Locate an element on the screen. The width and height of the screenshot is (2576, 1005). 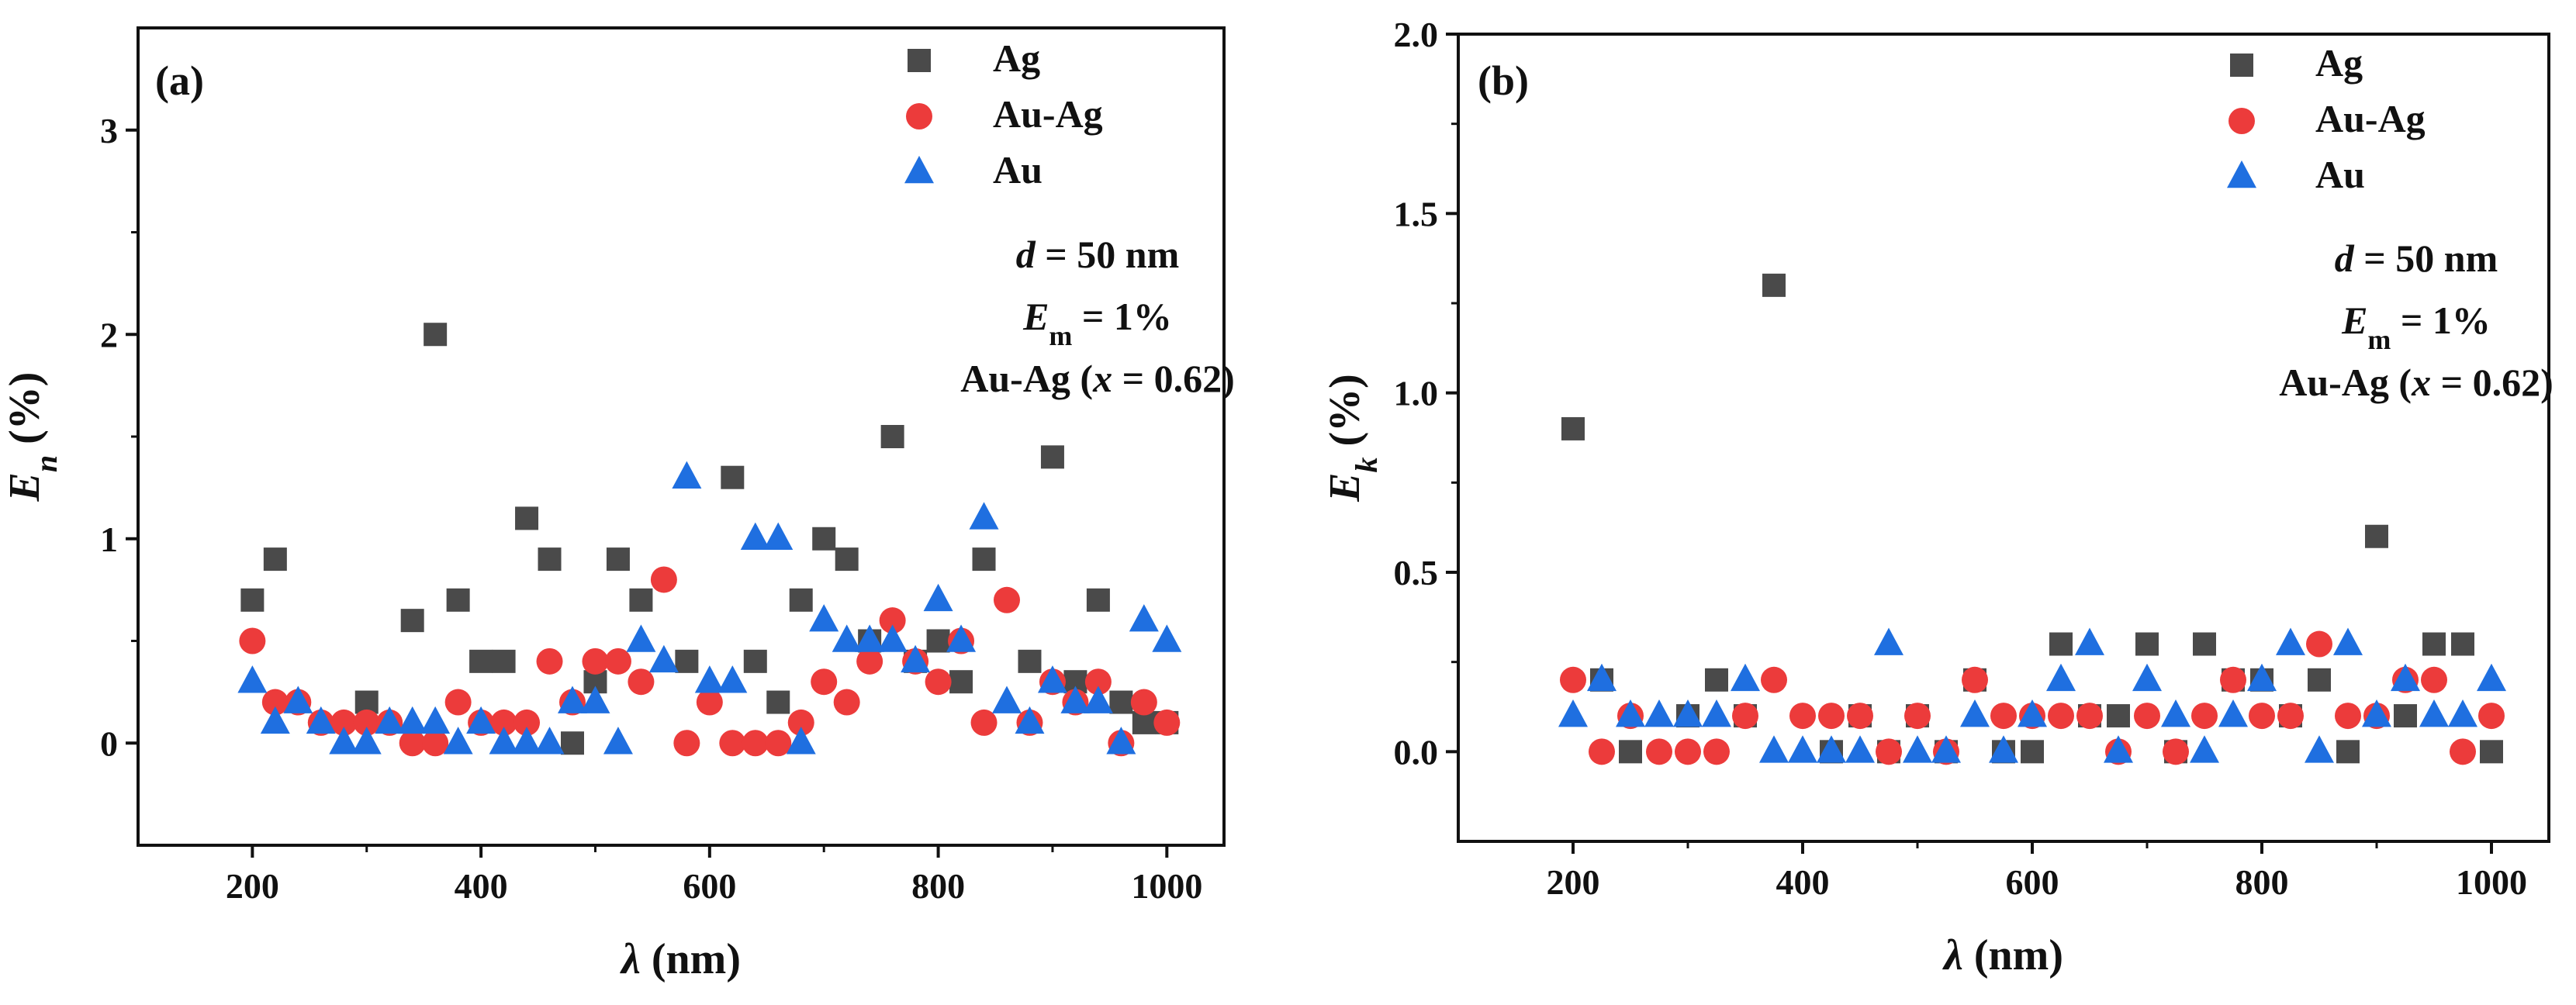
legend-label: Au is located at coordinates (1018, 170).